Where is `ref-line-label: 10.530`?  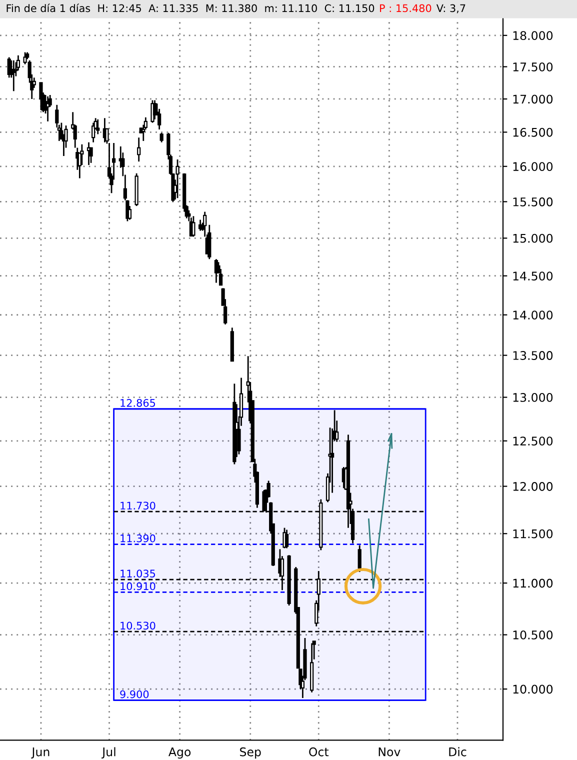
ref-line-label: 10.530 is located at coordinates (138, 626).